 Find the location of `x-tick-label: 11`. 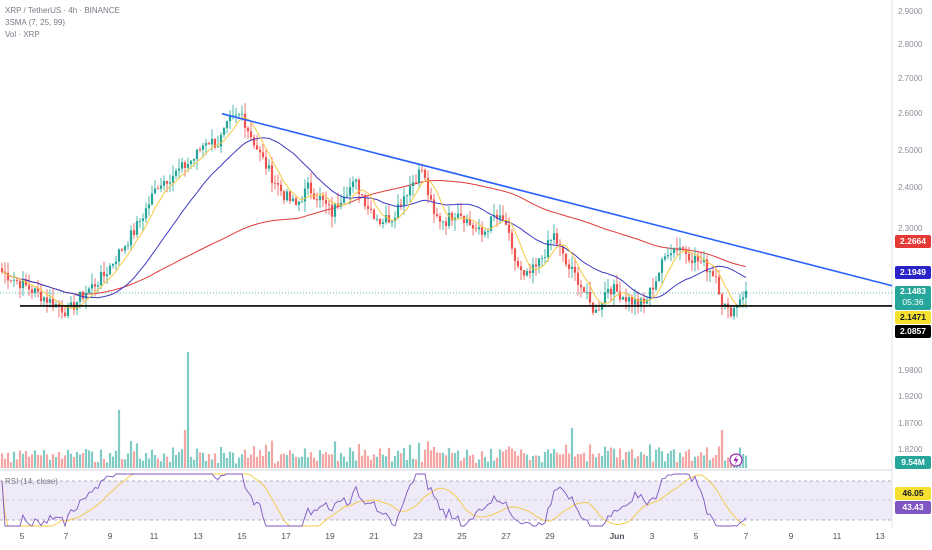

x-tick-label: 11 is located at coordinates (837, 536).